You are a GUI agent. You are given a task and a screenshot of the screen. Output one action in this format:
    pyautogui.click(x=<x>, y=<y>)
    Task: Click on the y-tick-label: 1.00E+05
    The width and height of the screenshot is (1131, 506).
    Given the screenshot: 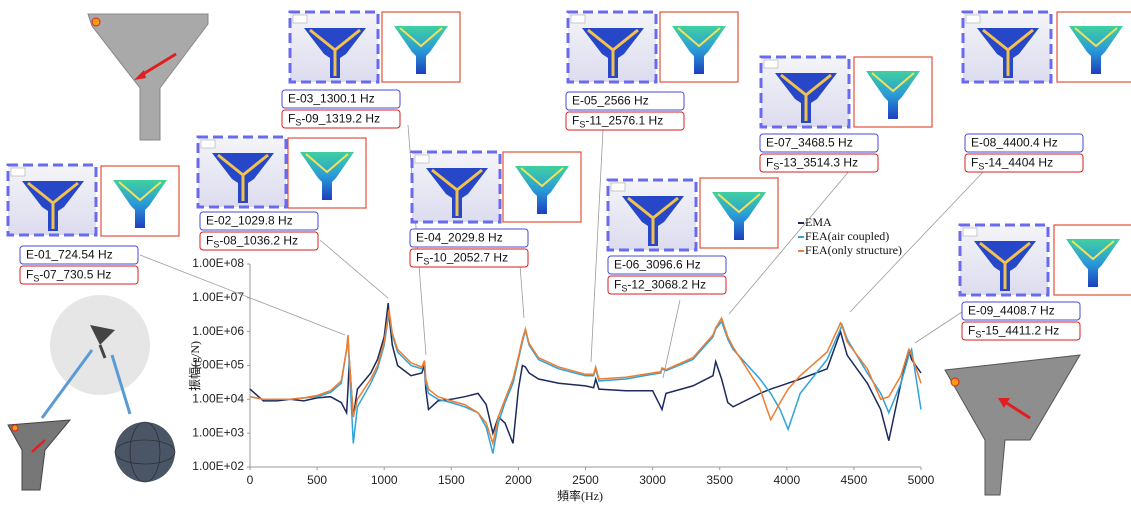 What is the action you would take?
    pyautogui.click(x=218, y=365)
    